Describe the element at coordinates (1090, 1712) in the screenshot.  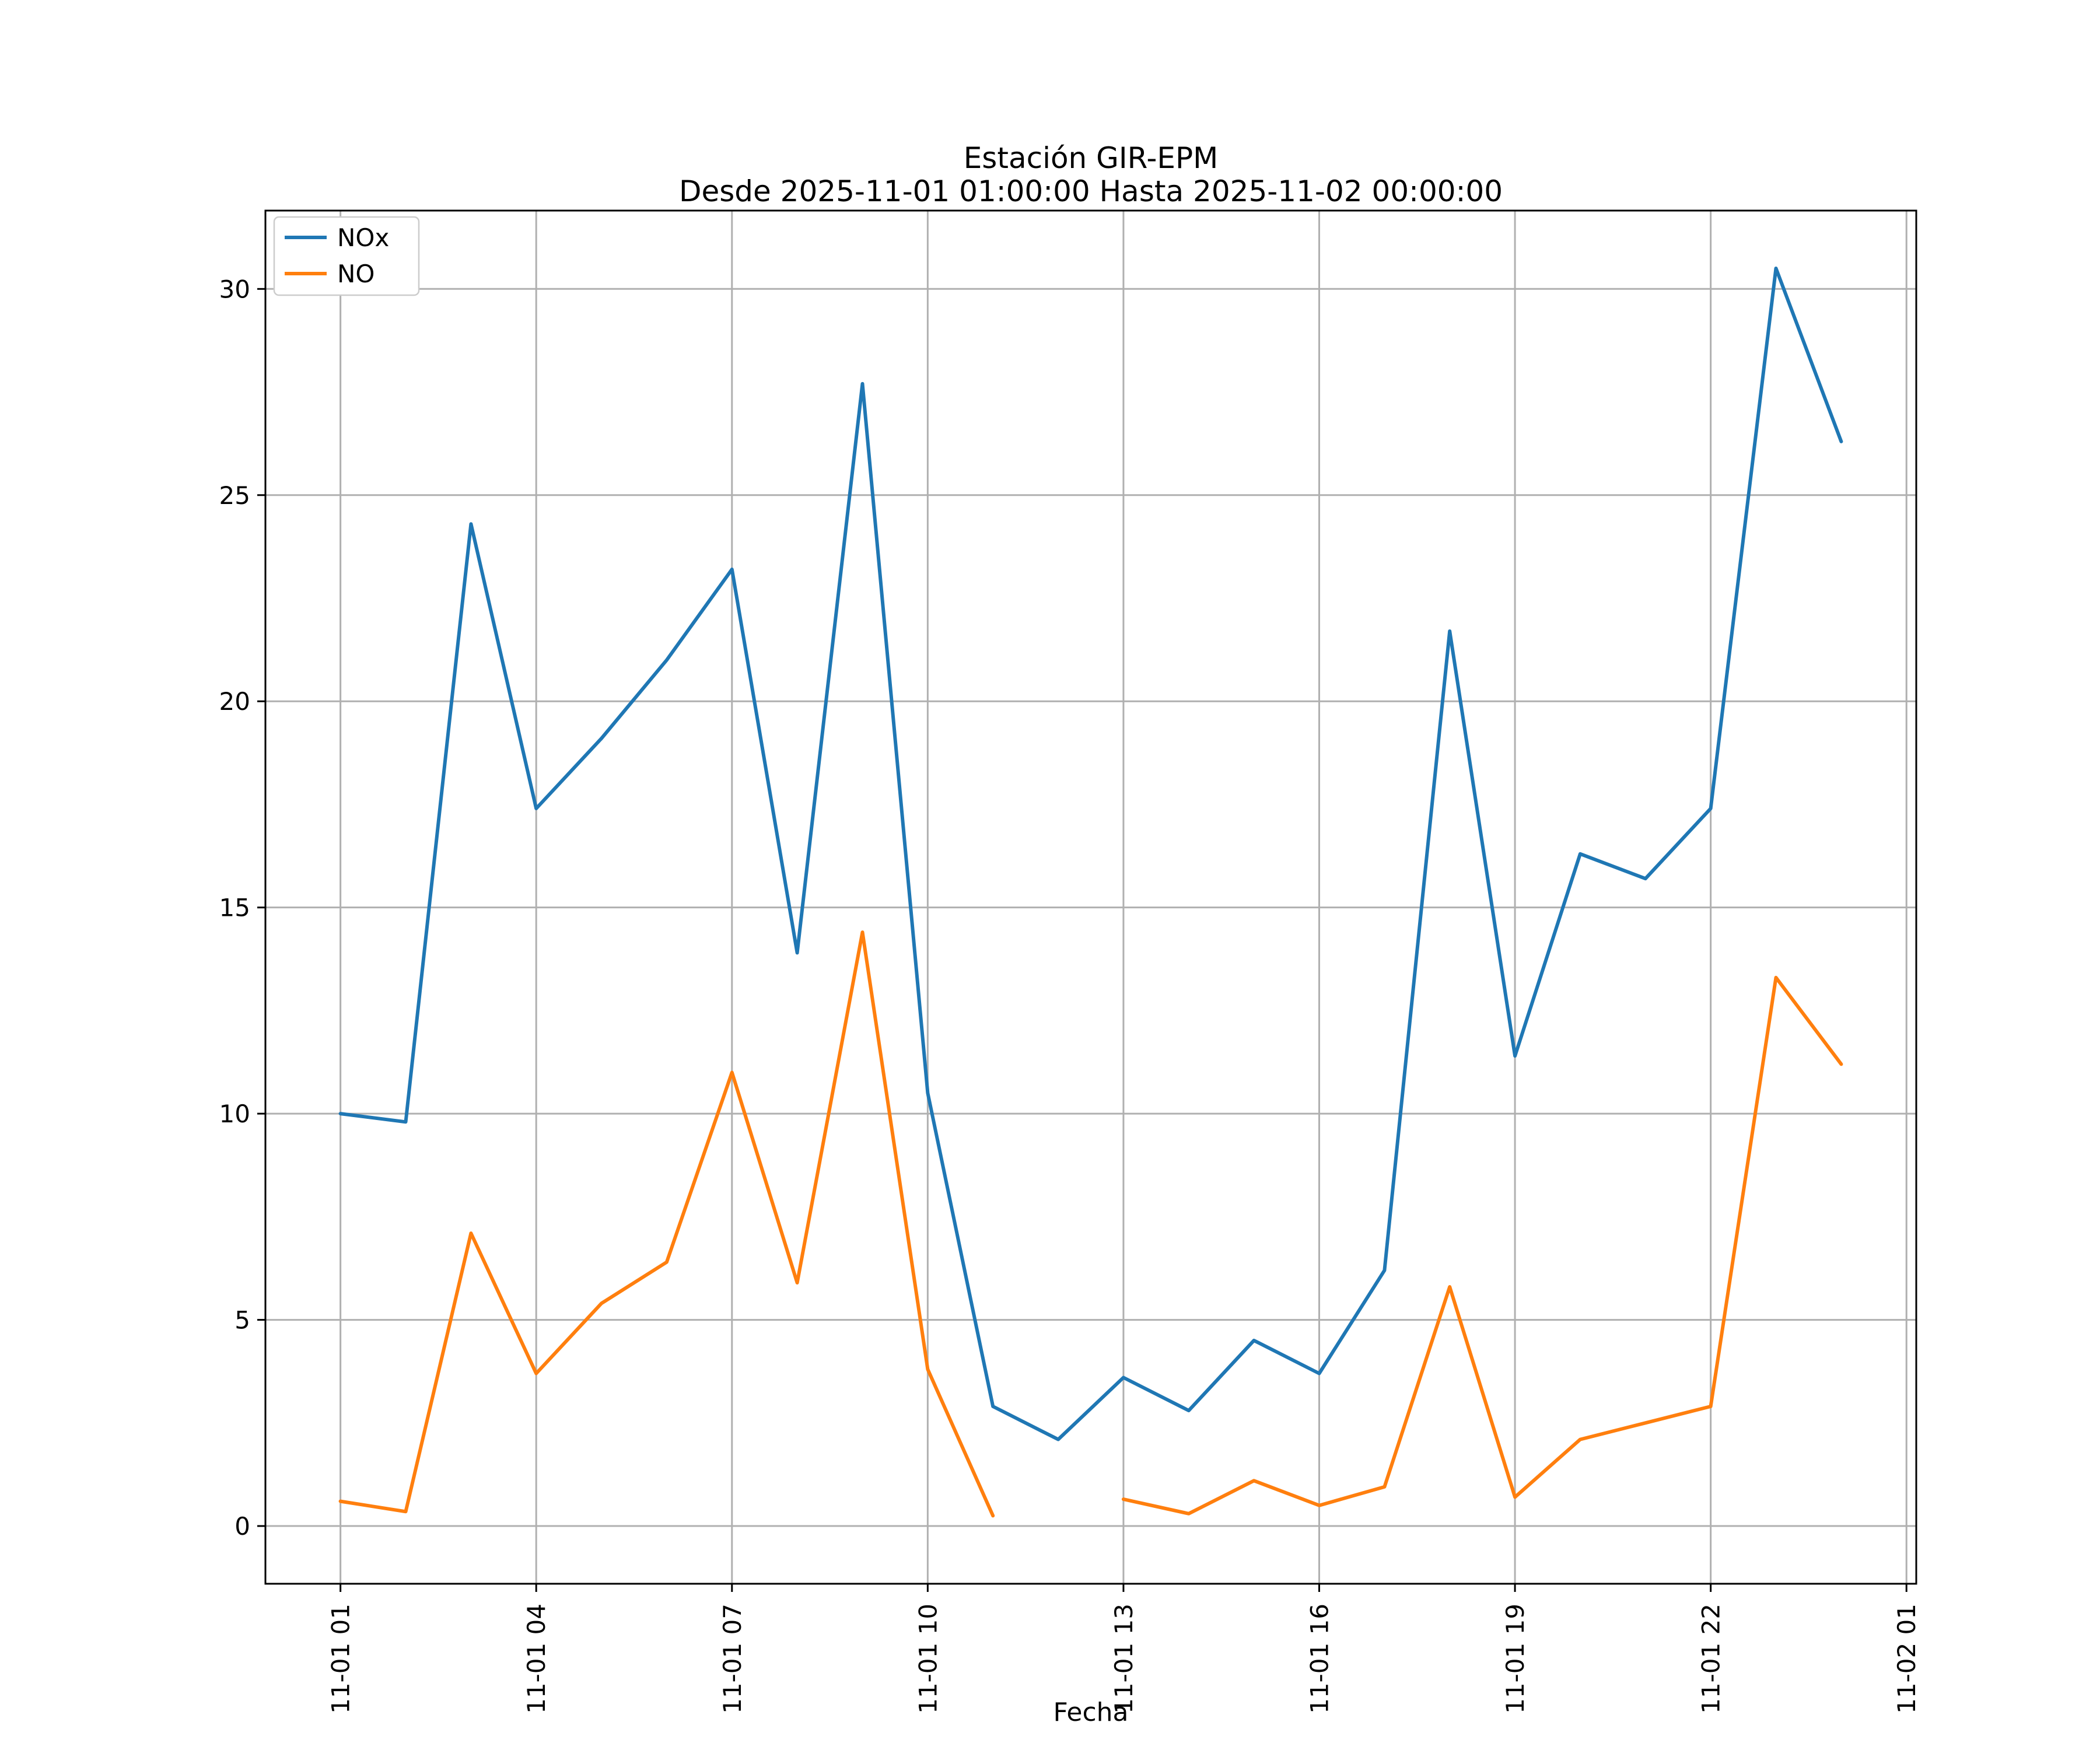
I see `x-axis-label: Fecha` at that location.